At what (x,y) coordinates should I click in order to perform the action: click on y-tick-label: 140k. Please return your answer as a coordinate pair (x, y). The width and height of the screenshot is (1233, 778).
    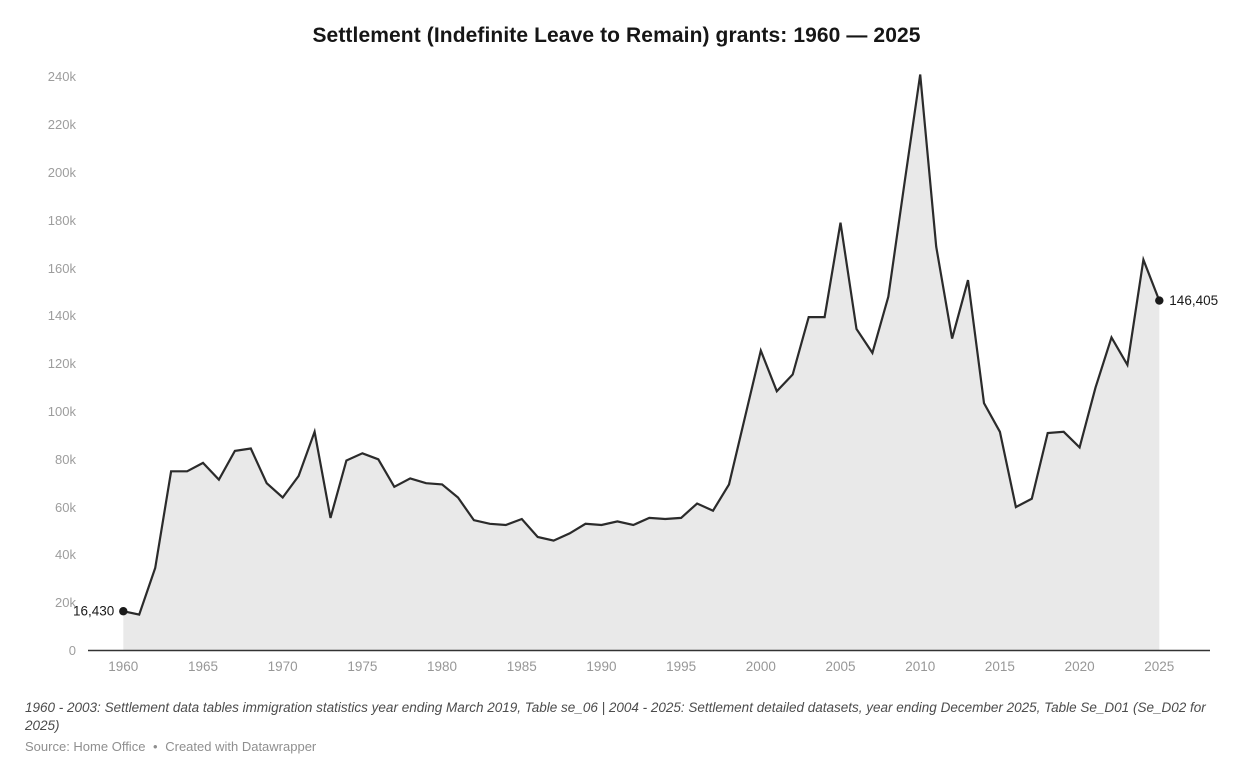
    Looking at the image, I should click on (61, 316).